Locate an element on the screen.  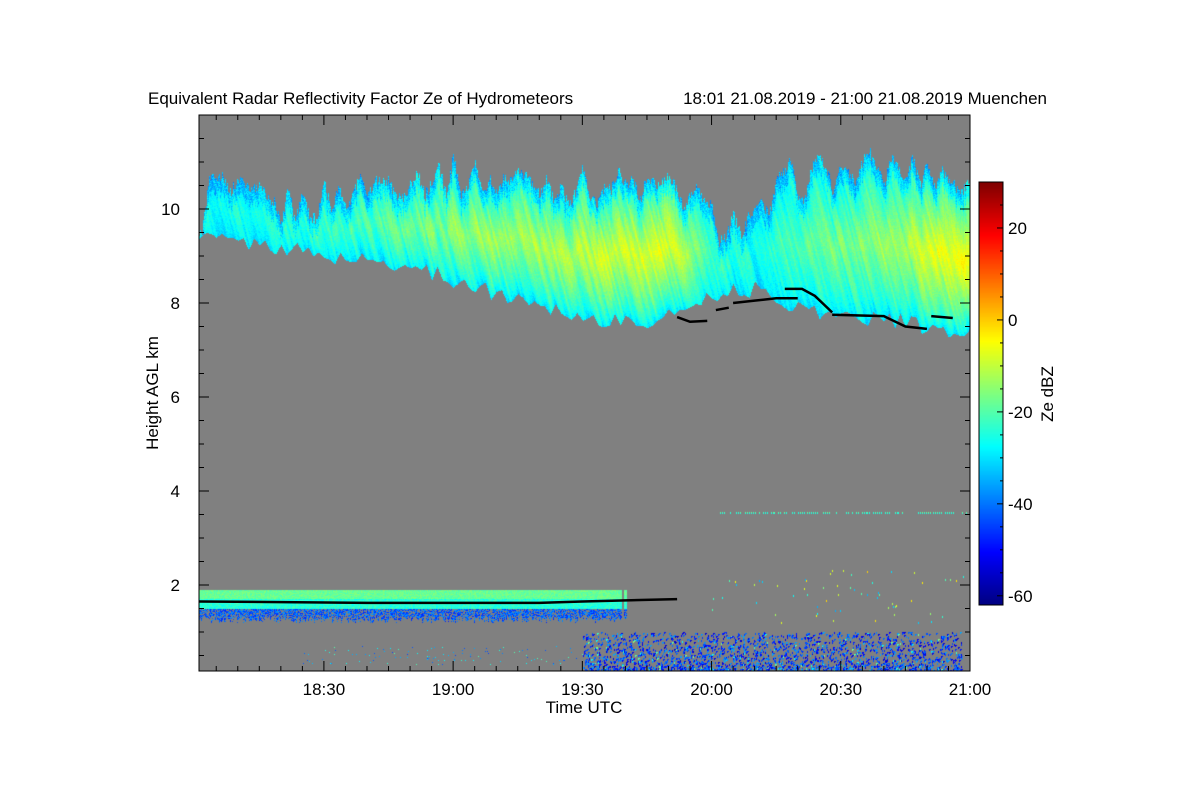
x-tick-label: 19:00 is located at coordinates (453, 689).